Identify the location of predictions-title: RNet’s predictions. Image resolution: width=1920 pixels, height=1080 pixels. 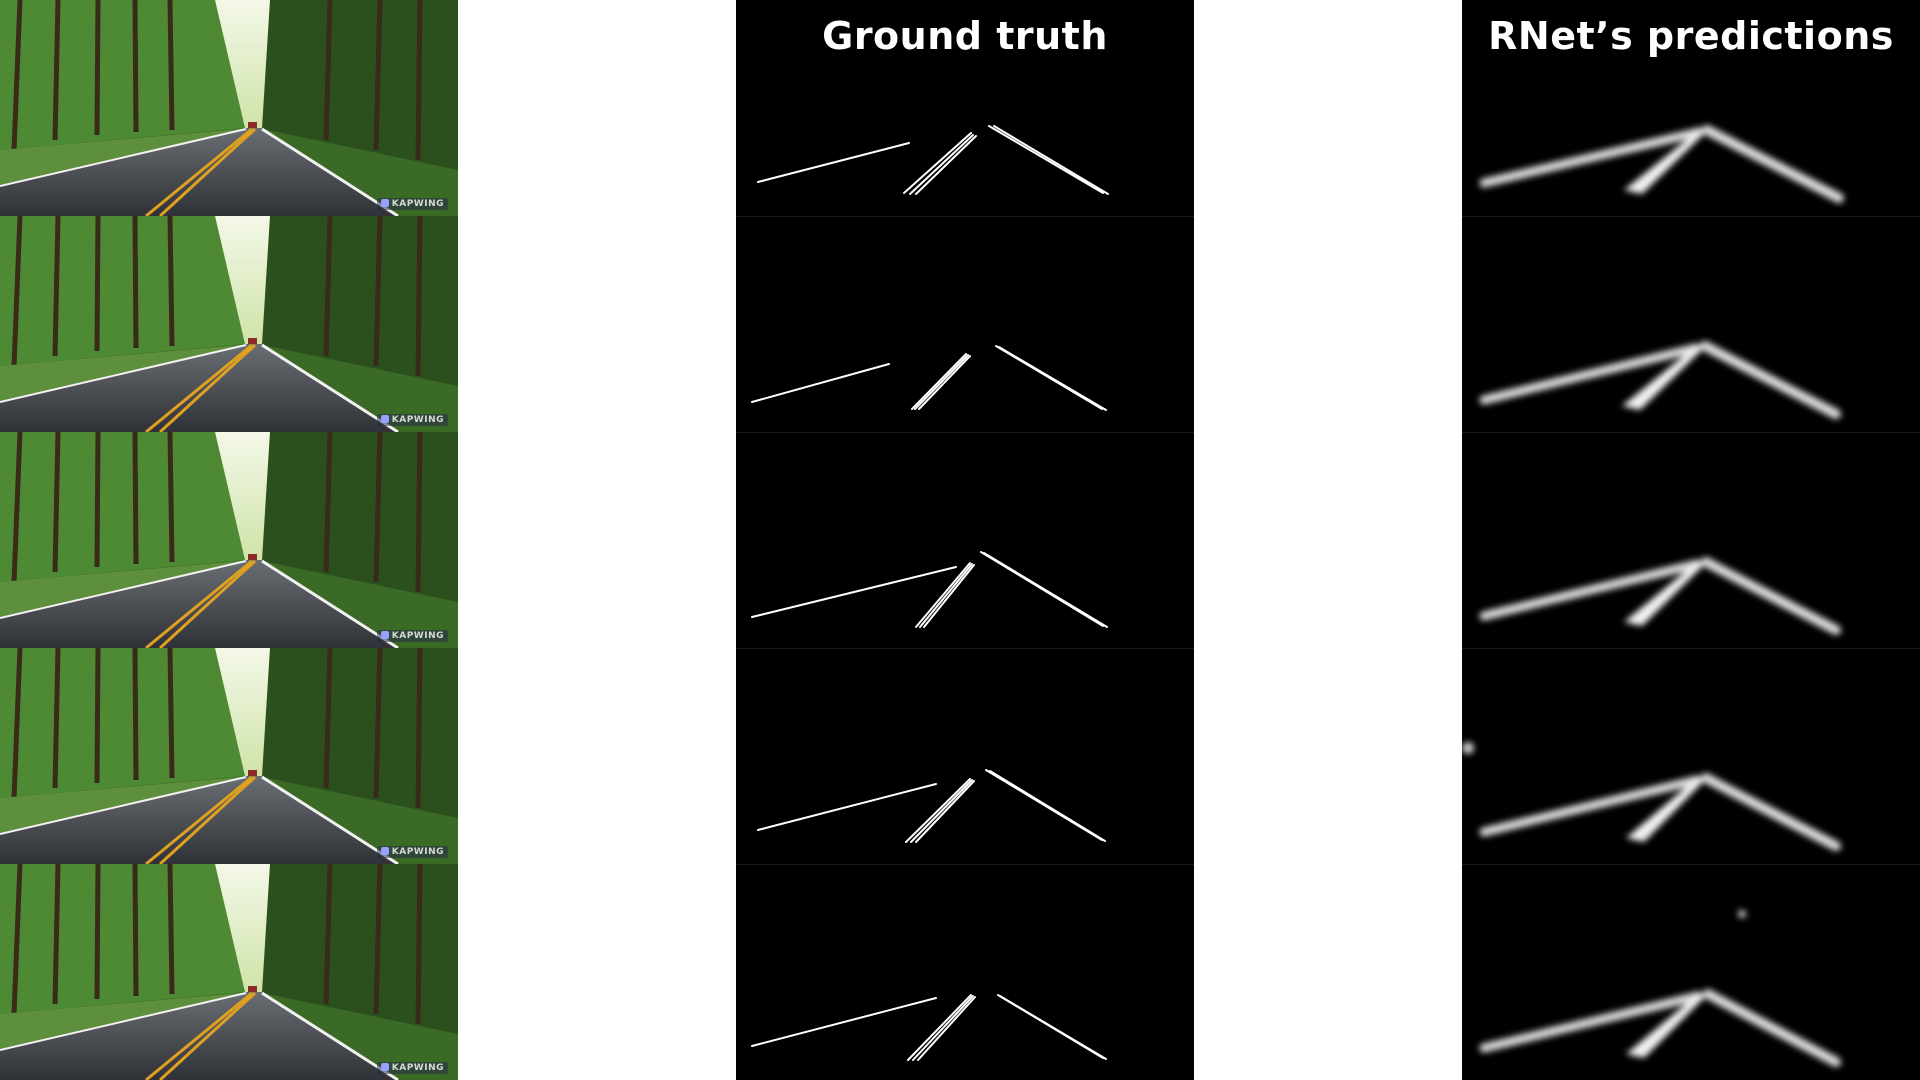
(1691, 36).